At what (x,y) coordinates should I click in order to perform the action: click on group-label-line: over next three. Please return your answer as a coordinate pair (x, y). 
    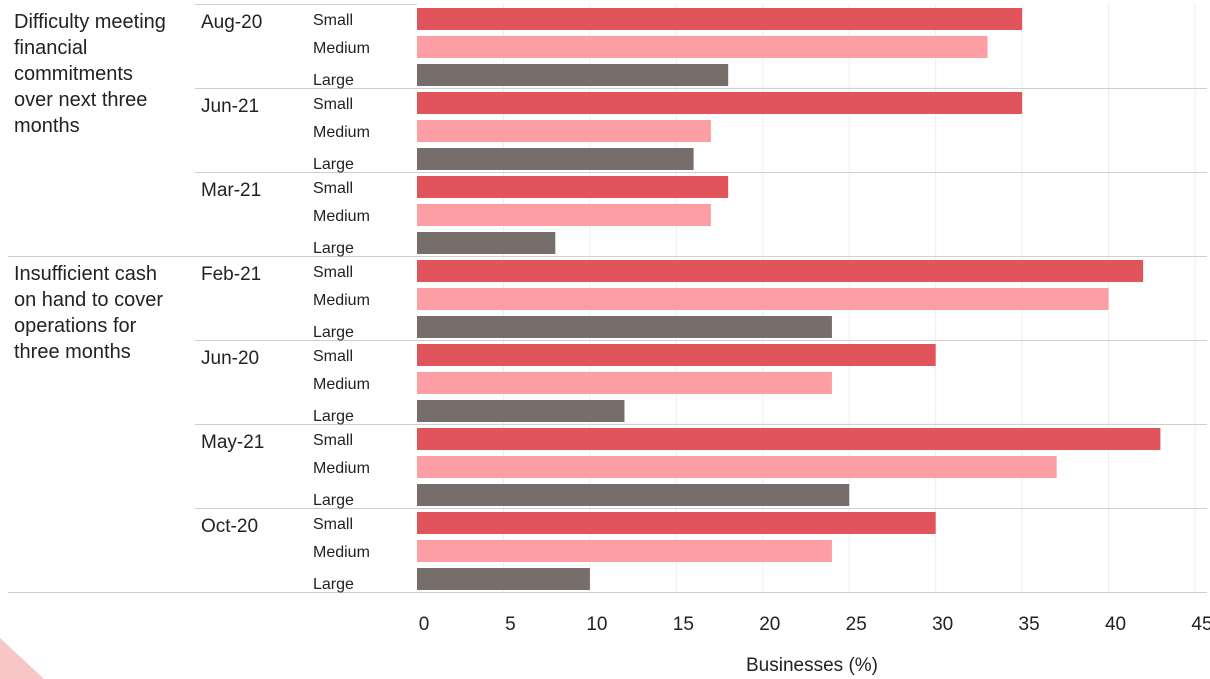
    Looking at the image, I should click on (80, 100).